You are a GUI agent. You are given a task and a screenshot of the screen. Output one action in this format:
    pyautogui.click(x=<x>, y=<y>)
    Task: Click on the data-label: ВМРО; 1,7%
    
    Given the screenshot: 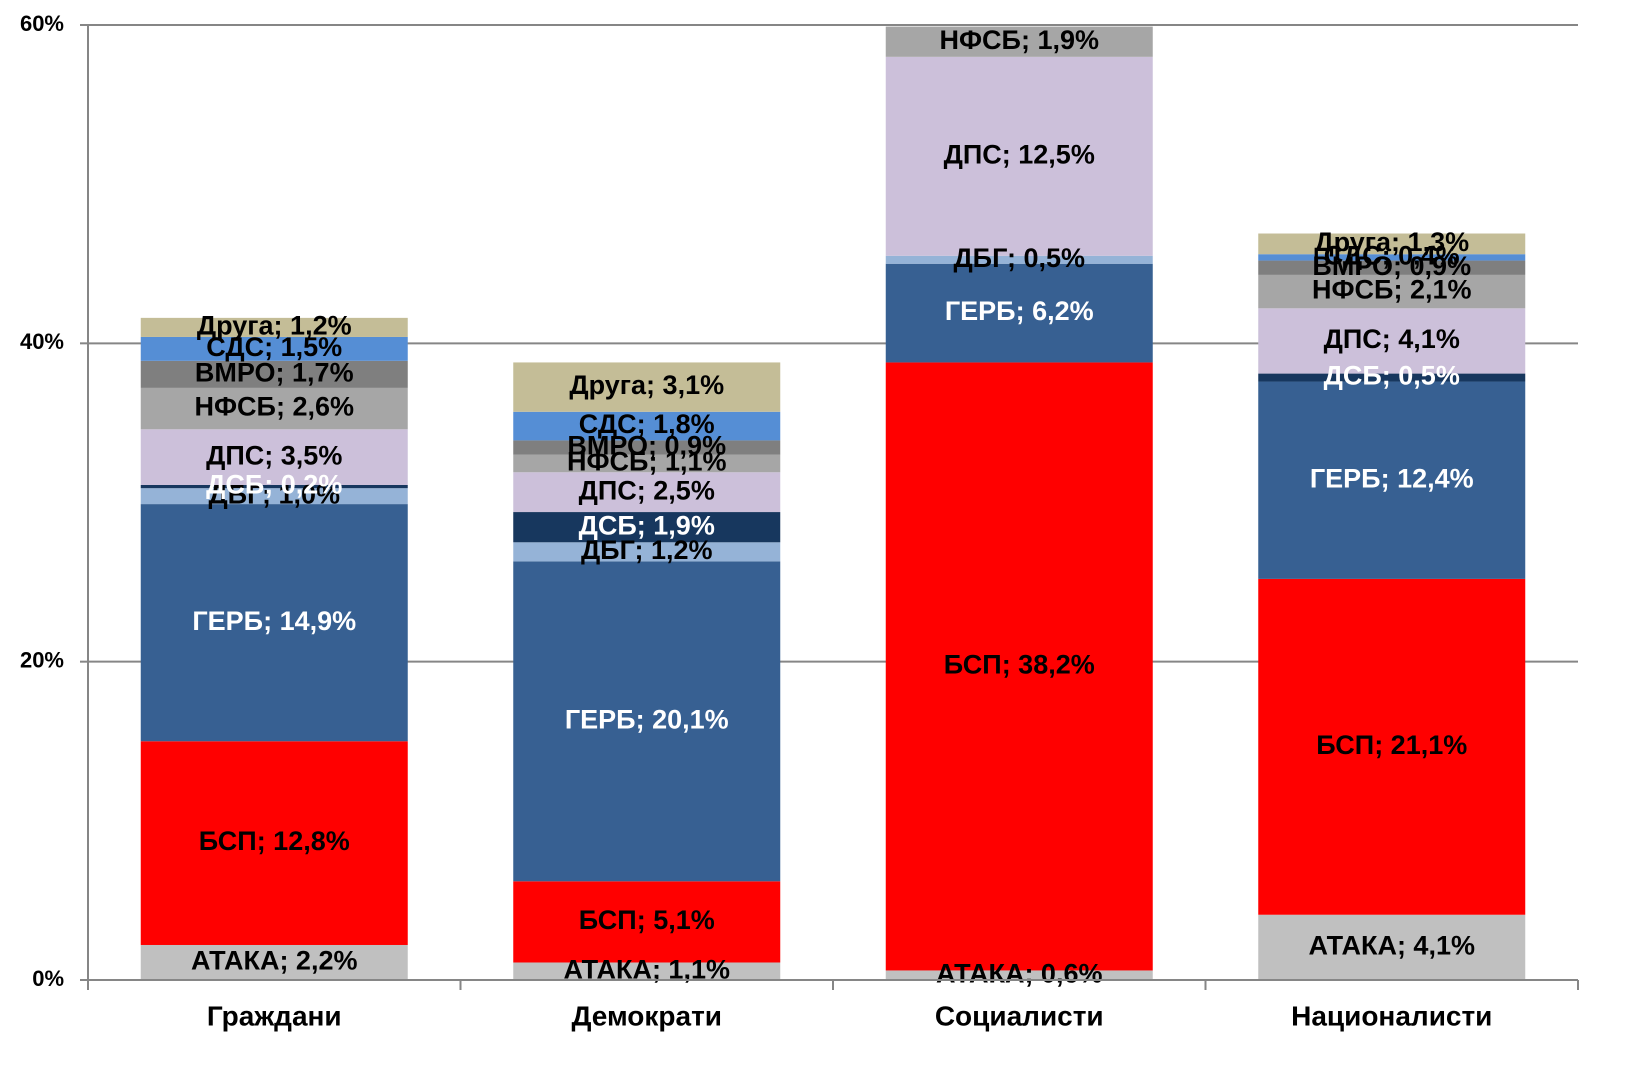 What is the action you would take?
    pyautogui.click(x=274, y=372)
    